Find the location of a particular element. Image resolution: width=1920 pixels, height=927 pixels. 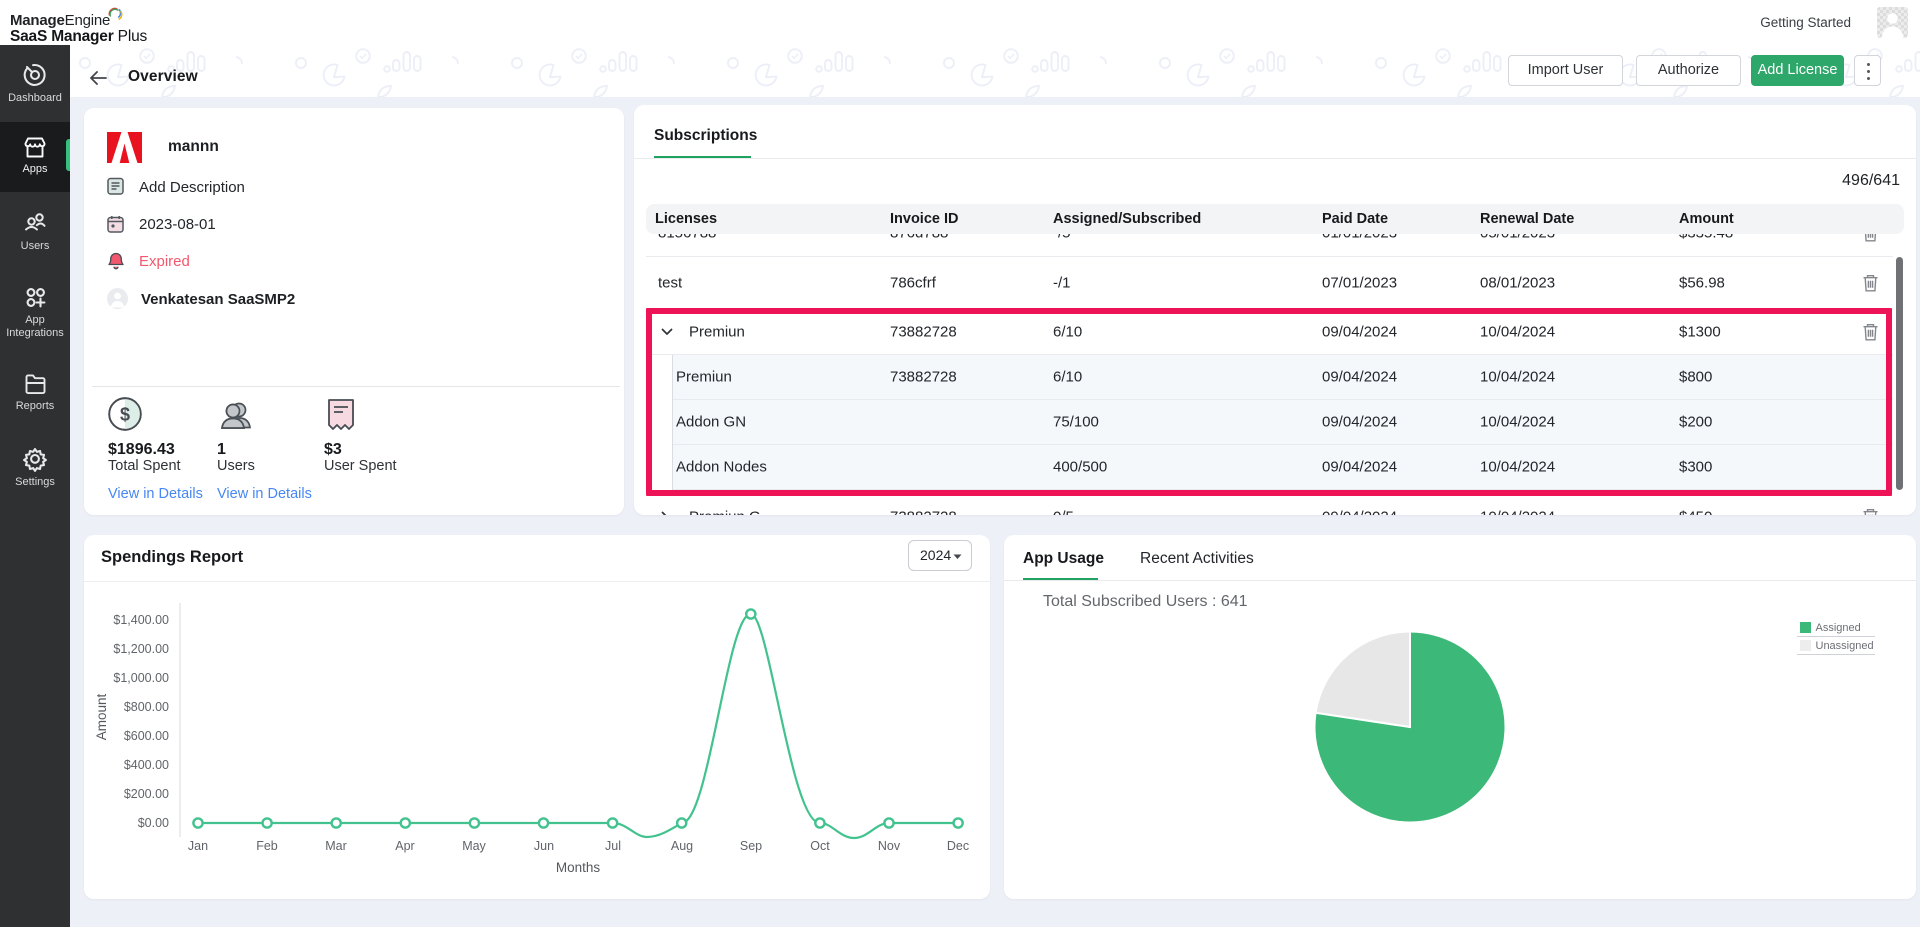

svg-text: Aug is located at coordinates (682, 846).